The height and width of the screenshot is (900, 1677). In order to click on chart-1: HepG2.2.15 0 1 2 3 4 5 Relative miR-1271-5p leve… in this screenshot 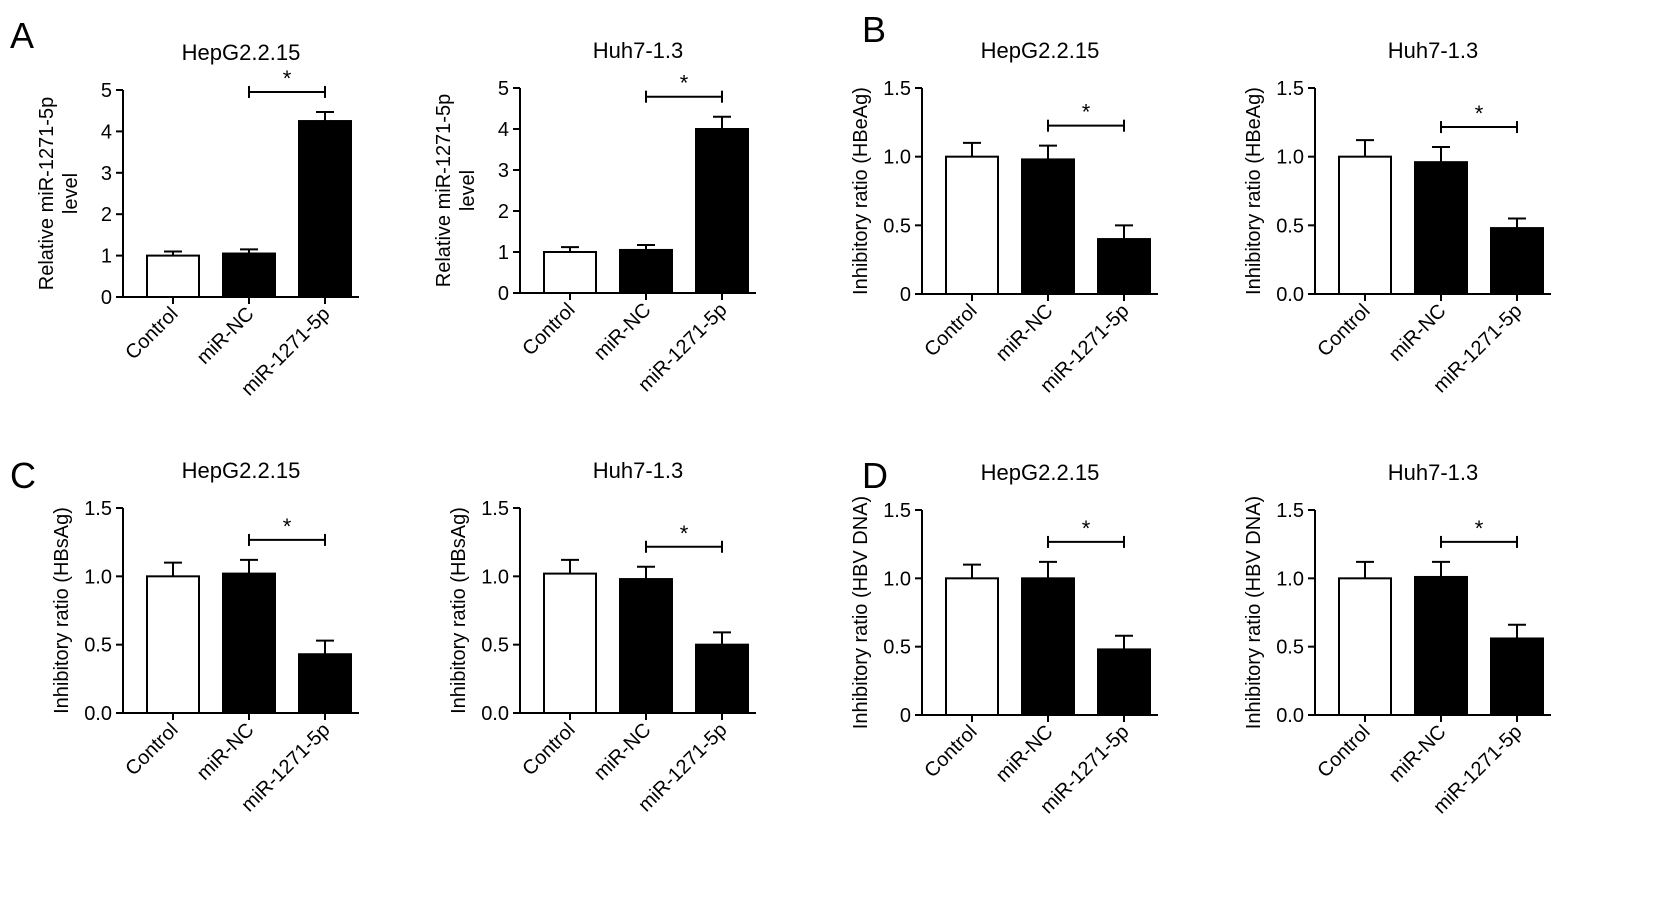, I will do `click(197, 220)`.